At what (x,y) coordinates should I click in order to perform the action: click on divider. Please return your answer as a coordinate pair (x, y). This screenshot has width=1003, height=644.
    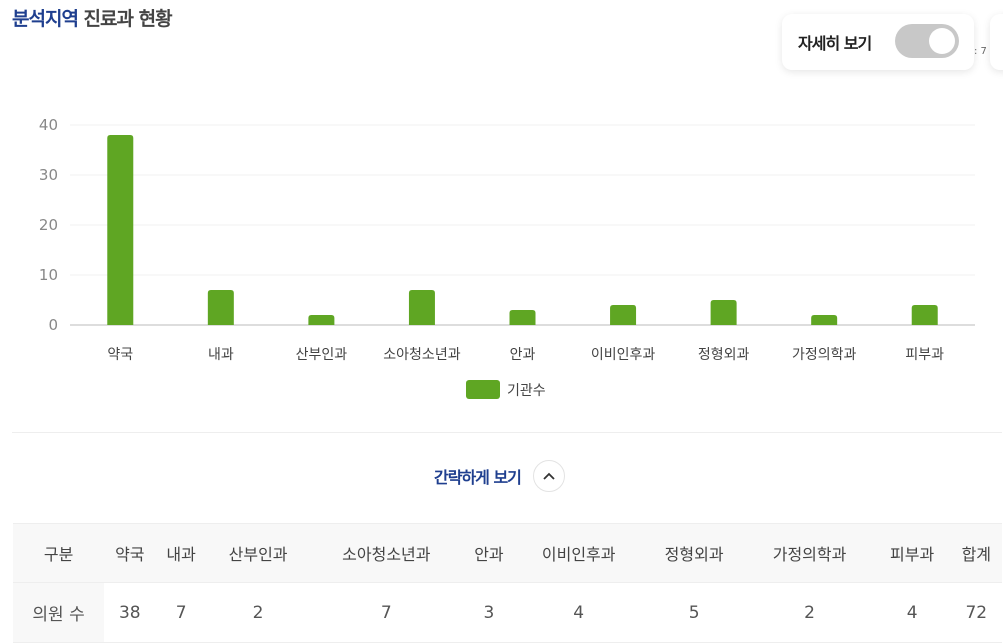
    Looking at the image, I should click on (507, 432).